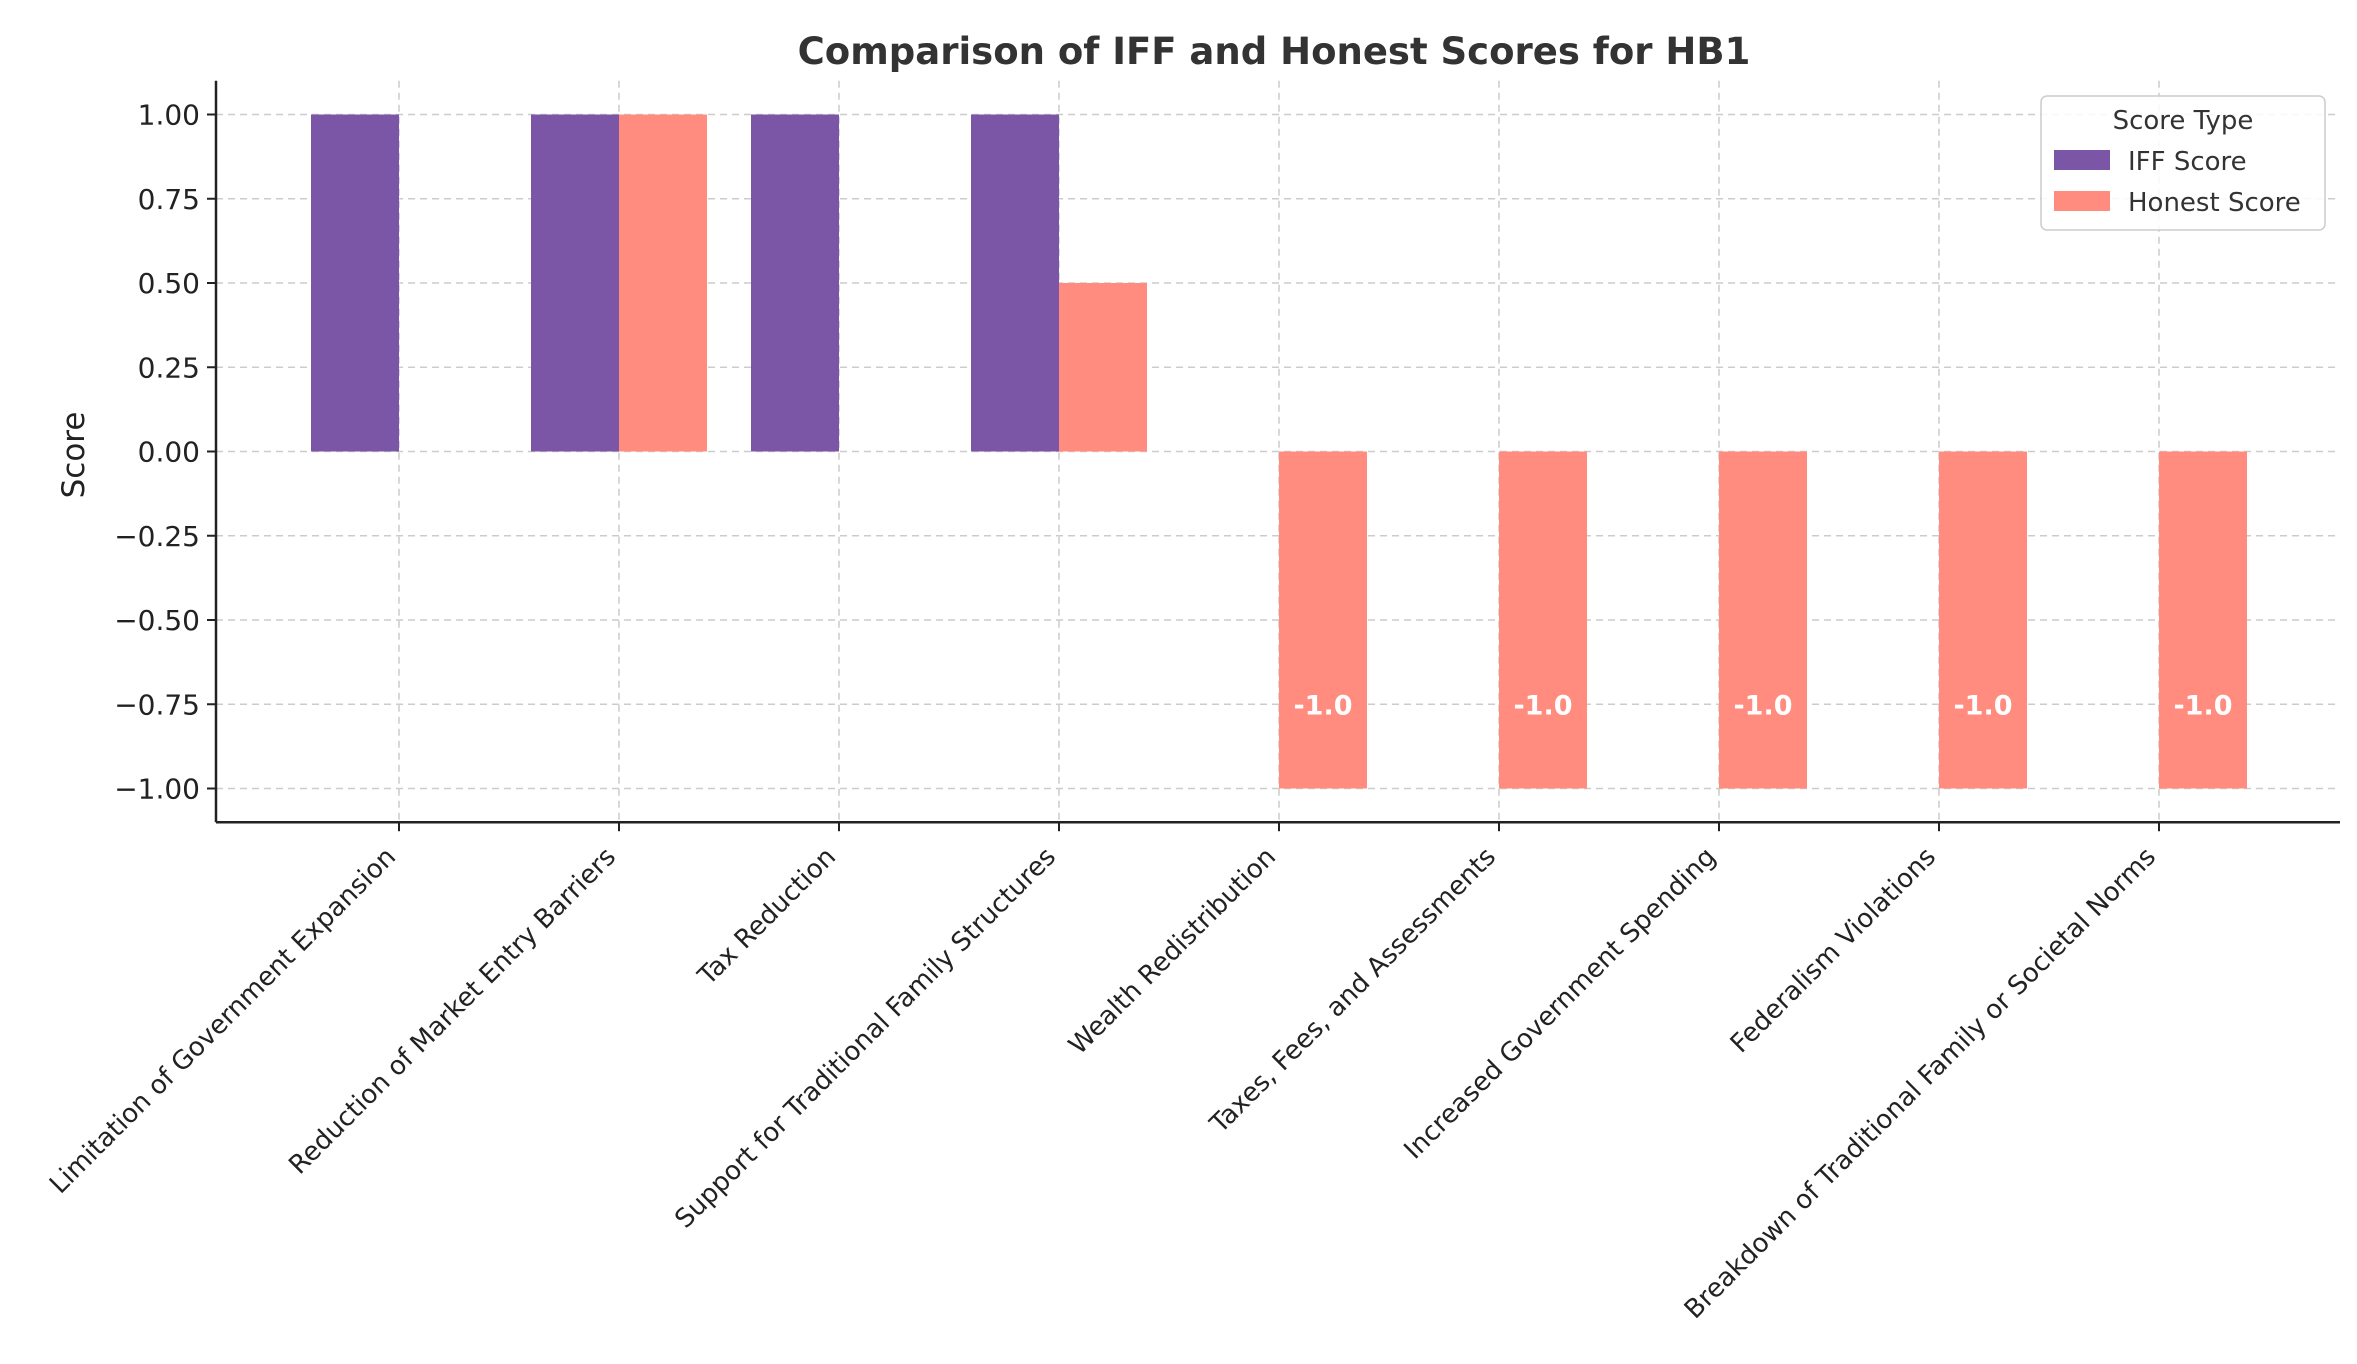 Image resolution: width=2357 pixels, height=1364 pixels. I want to click on y-tick-label: 0.00, so click(169, 452).